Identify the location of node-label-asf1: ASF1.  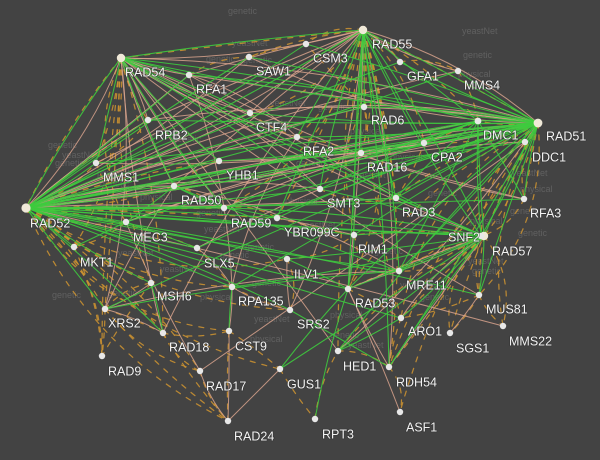
(421, 427).